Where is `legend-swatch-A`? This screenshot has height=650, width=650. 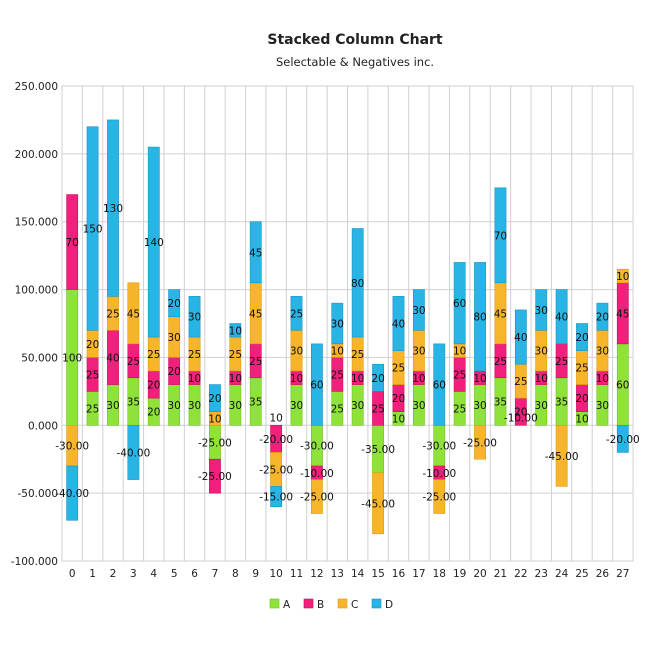 legend-swatch-A is located at coordinates (274, 603).